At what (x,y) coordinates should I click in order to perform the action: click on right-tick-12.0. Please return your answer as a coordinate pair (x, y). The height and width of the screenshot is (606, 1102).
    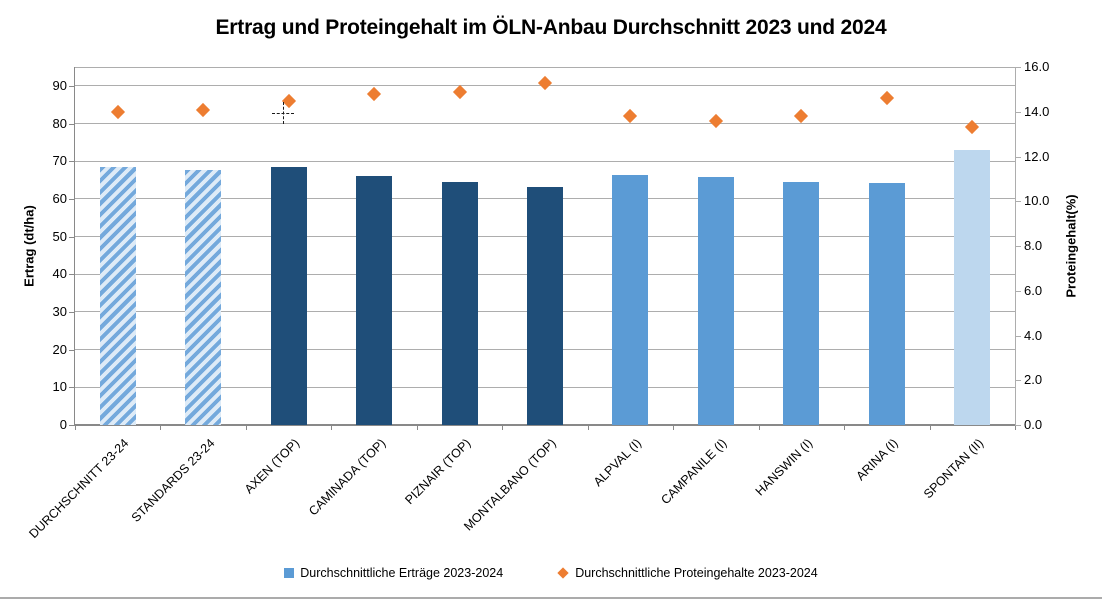
    Looking at the image, I should click on (1018, 157).